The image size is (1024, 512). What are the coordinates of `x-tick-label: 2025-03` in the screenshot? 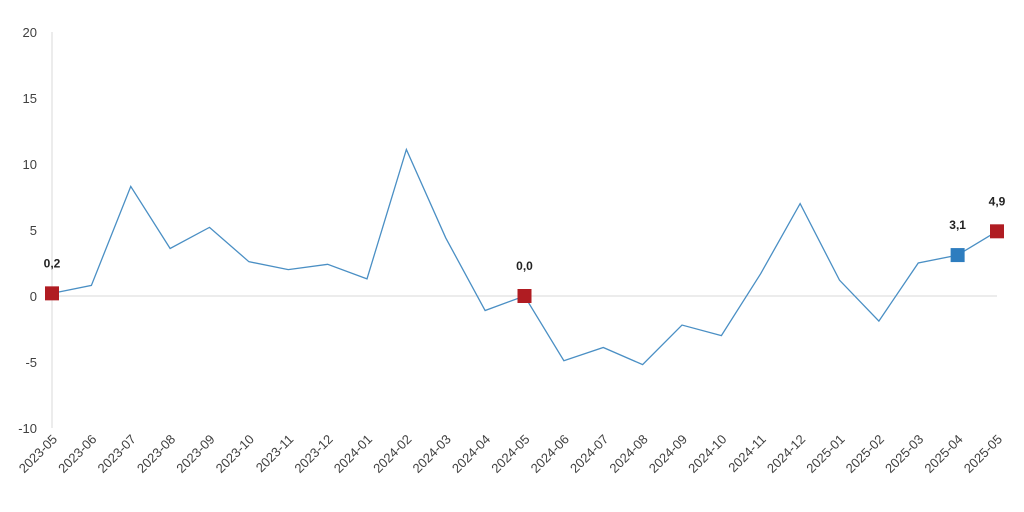 It's located at (904, 454).